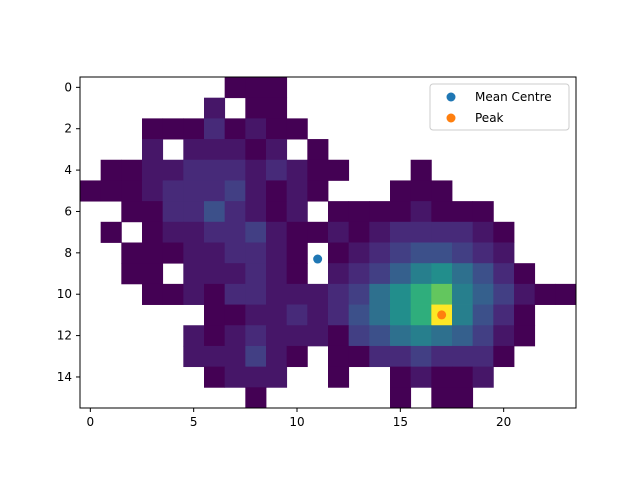  What do you see at coordinates (68, 170) in the screenshot?
I see `y-tick-label: 4` at bounding box center [68, 170].